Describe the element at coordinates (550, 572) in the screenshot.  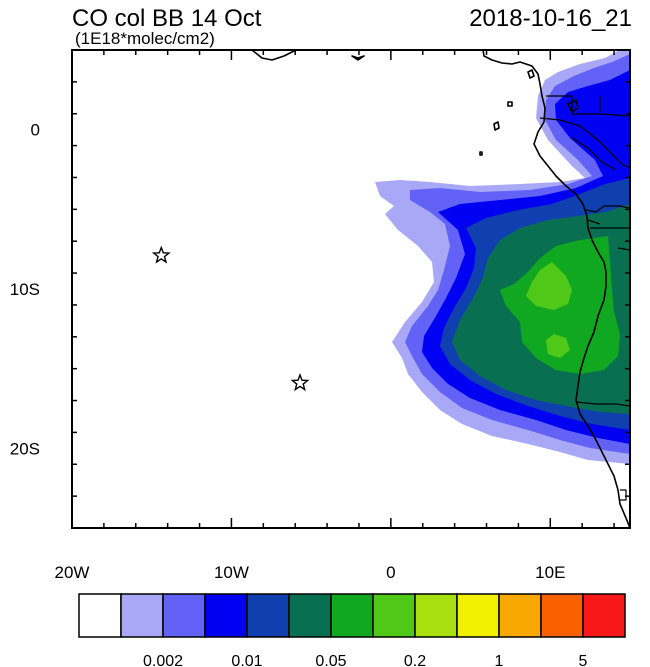
I see `x-tick-label: 10E` at that location.